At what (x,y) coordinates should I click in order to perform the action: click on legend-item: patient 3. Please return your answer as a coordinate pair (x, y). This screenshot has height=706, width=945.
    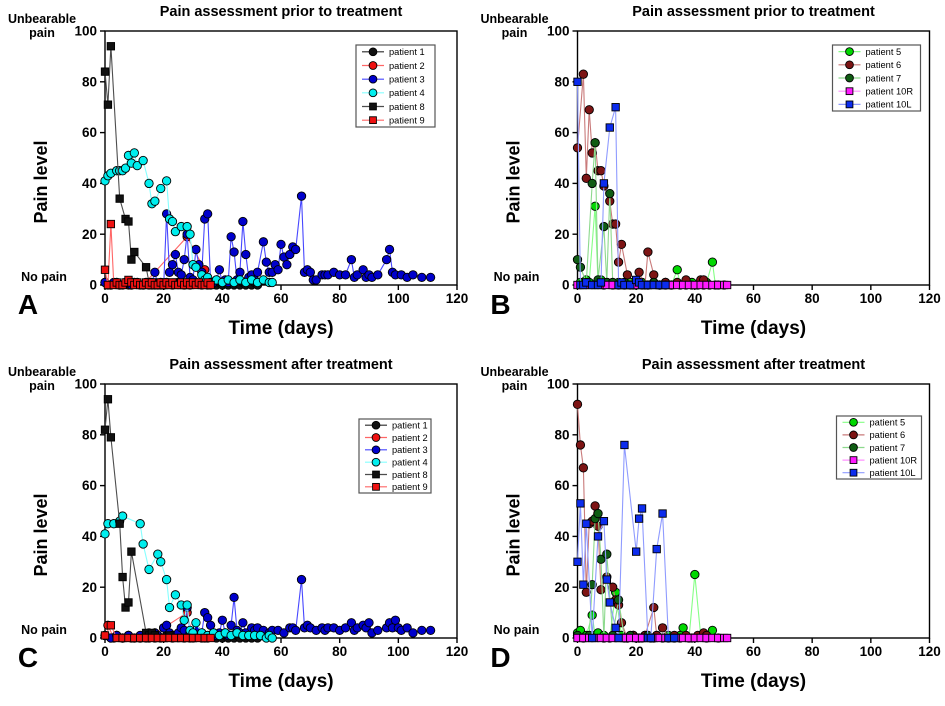
    Looking at the image, I should click on (396, 450).